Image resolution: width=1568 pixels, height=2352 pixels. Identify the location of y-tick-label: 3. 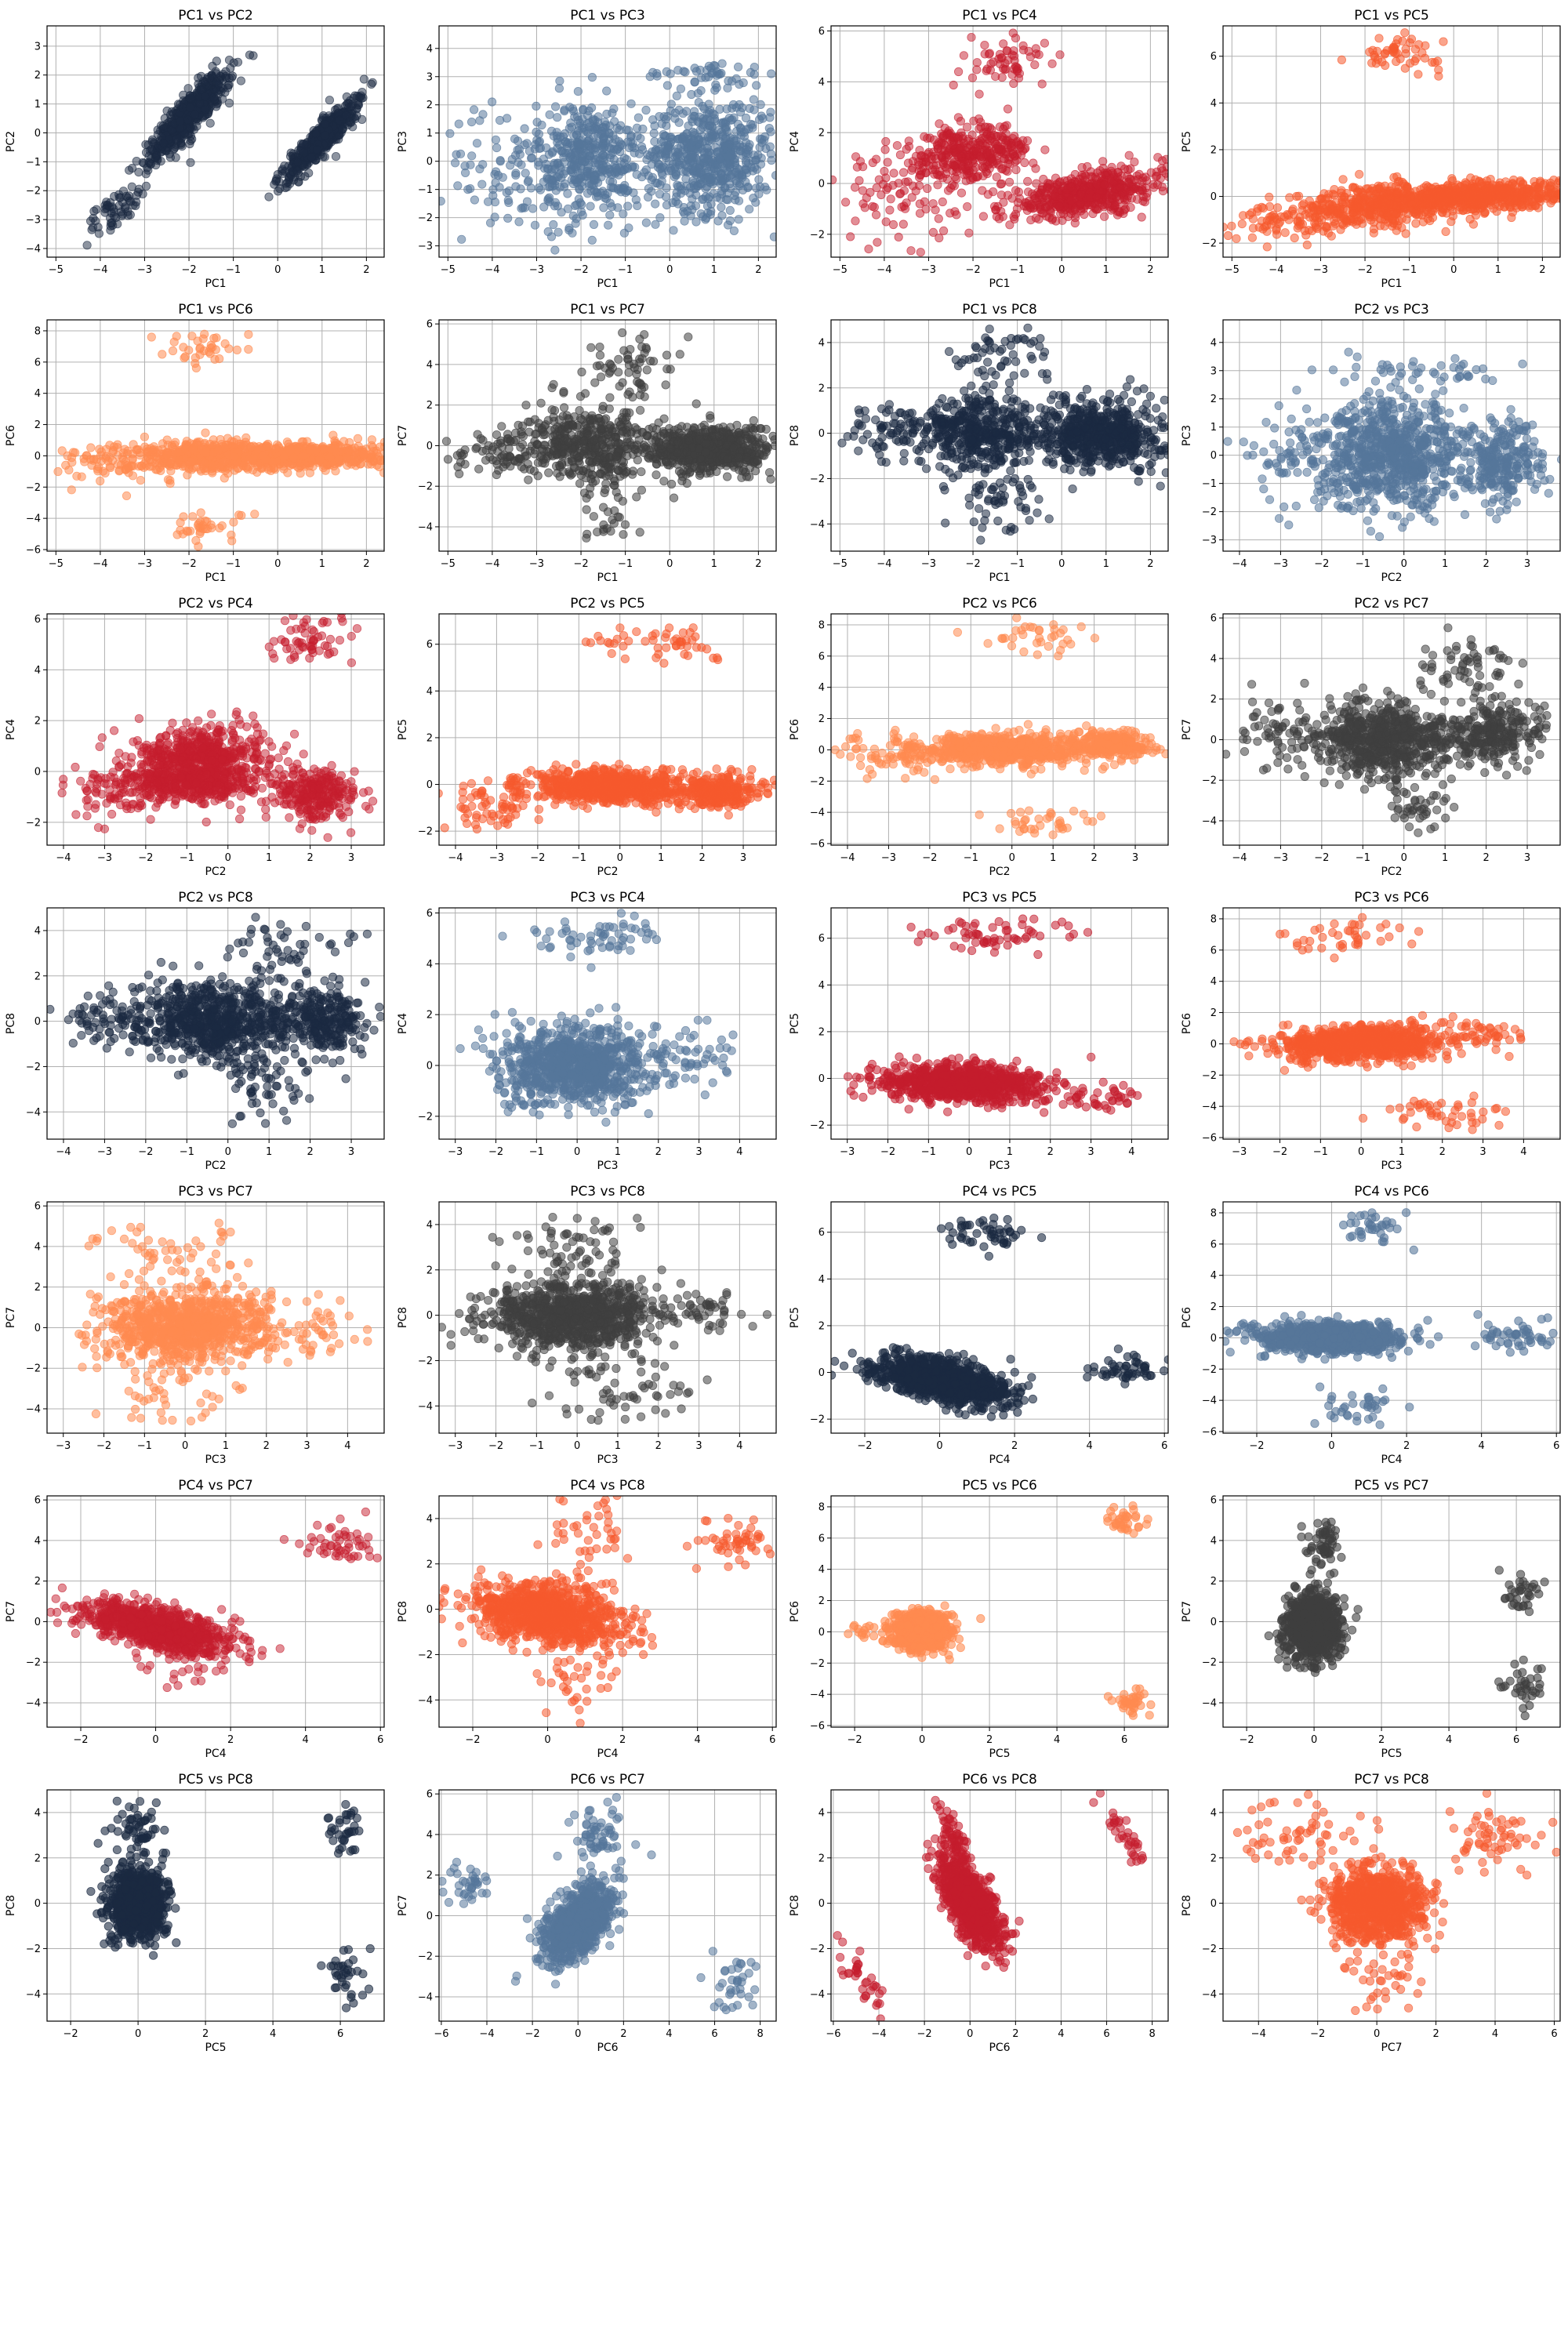
(429, 77).